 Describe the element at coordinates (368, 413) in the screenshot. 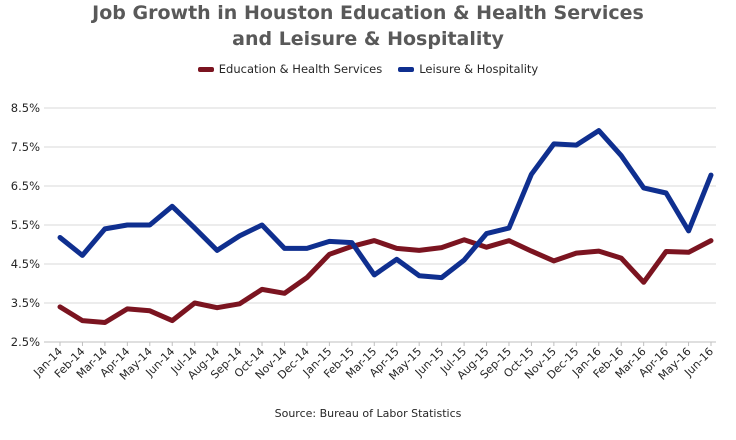

I see `chart-source-note: Source: Bureau of Labor Statistics` at that location.